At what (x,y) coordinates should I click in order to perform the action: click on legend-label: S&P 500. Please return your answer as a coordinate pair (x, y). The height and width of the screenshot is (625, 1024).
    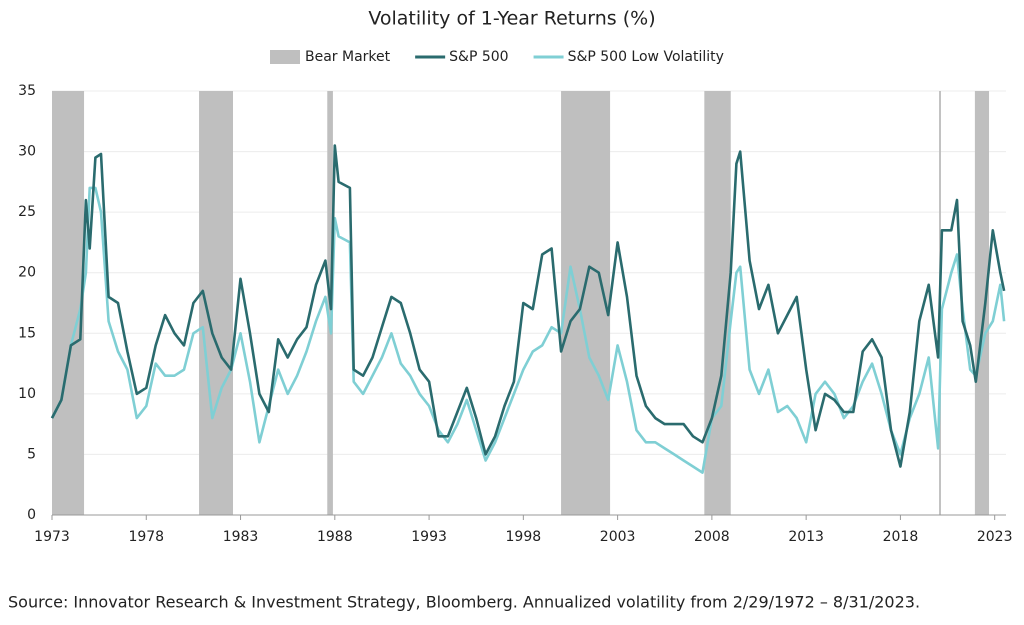
    Looking at the image, I should click on (478, 57).